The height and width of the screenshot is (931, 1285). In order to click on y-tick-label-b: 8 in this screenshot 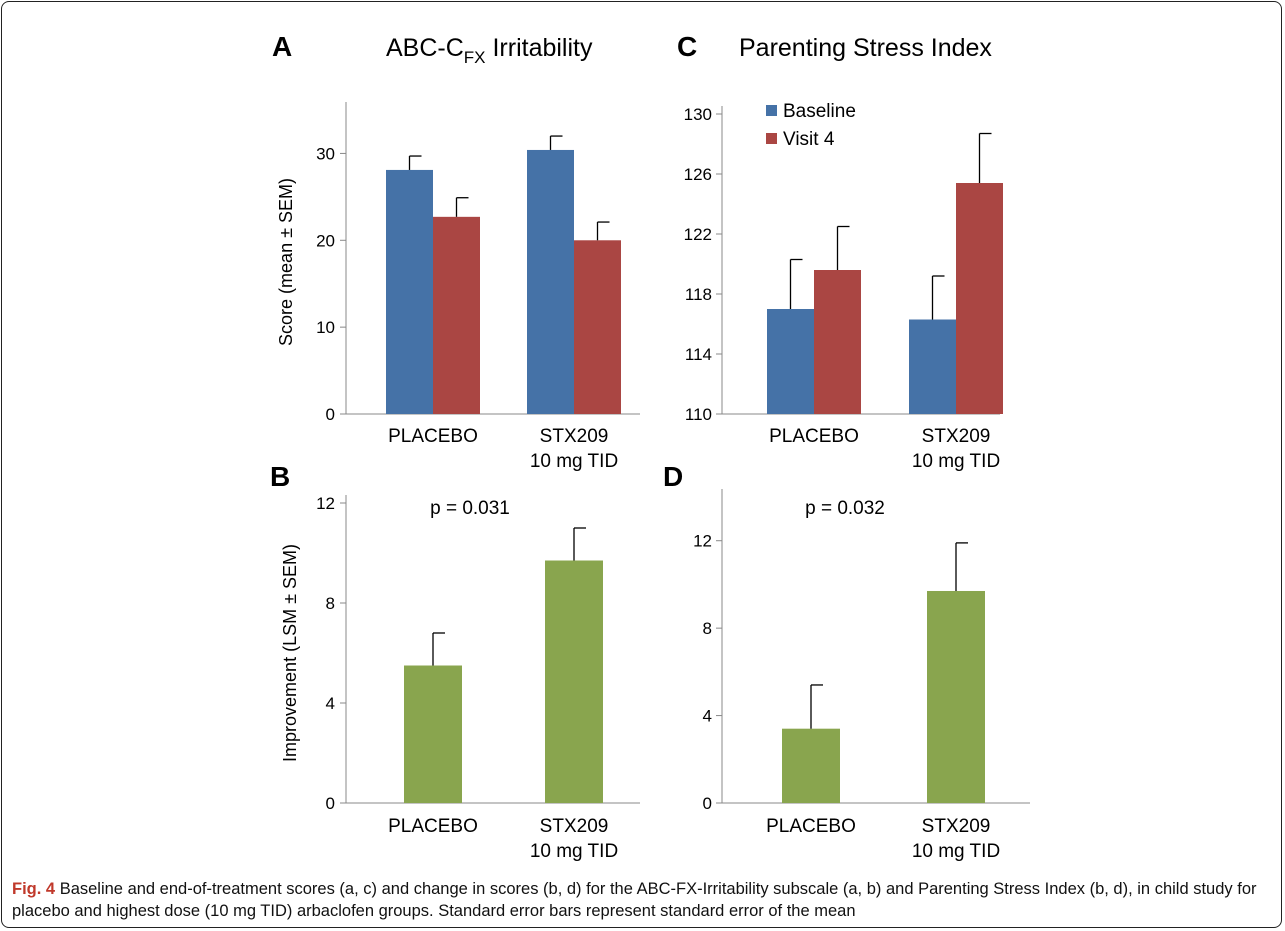, I will do `click(330, 603)`.